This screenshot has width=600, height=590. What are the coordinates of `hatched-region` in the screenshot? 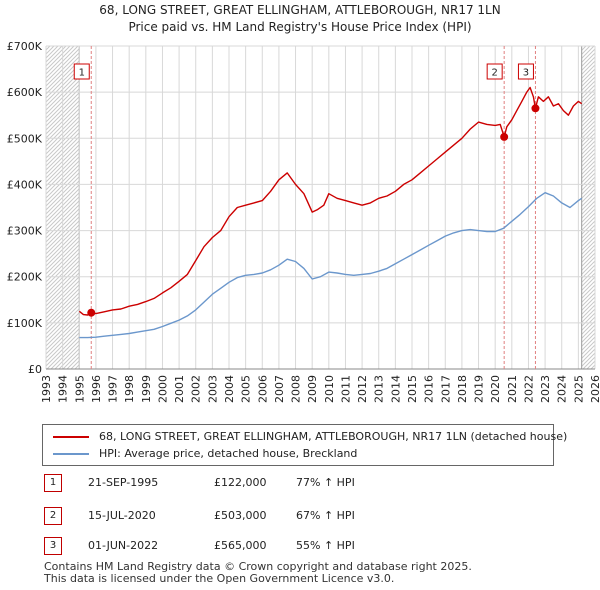 It's located at (588, 207).